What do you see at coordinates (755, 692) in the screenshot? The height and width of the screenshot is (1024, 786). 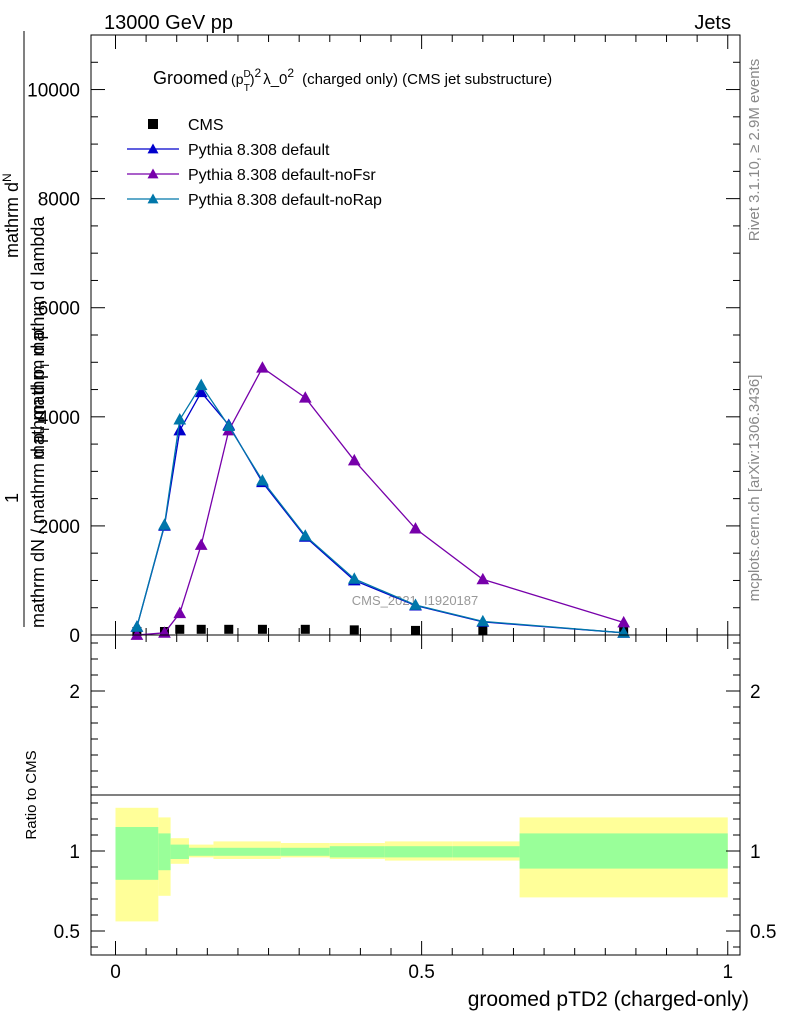 I see `ratio-y-tick-label-right: 2` at bounding box center [755, 692].